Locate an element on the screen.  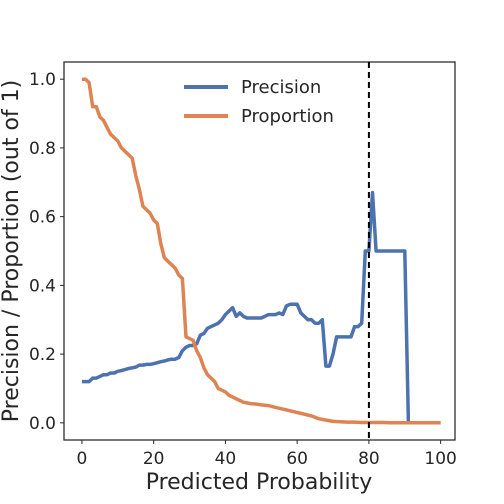
y-tick-labels: 0.0 0.2 0.4 0.6 0.8 1.0 is located at coordinates (46, 252).